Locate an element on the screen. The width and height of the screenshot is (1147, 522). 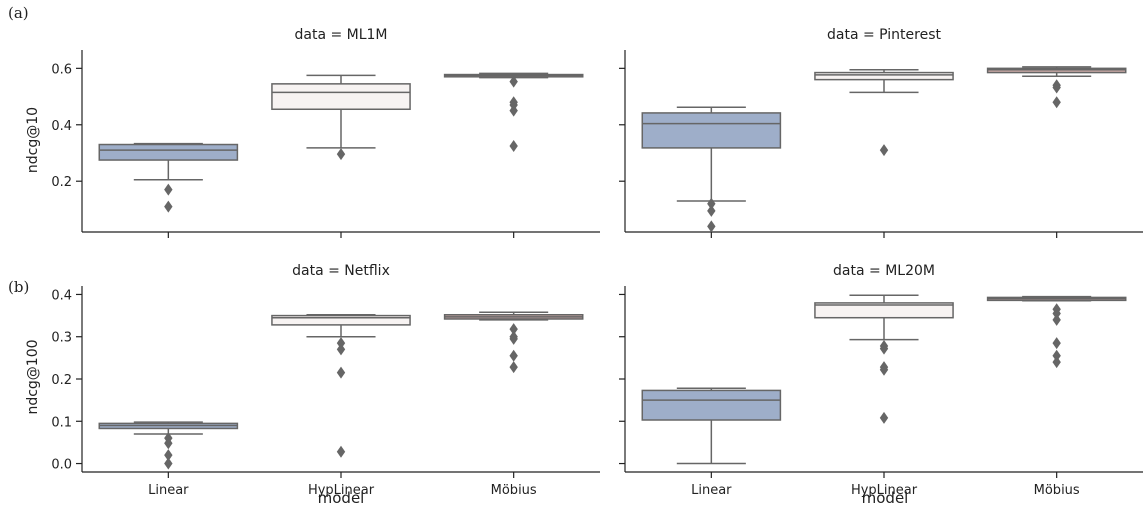
x-axis-label-right: model is located at coordinates (885, 498).